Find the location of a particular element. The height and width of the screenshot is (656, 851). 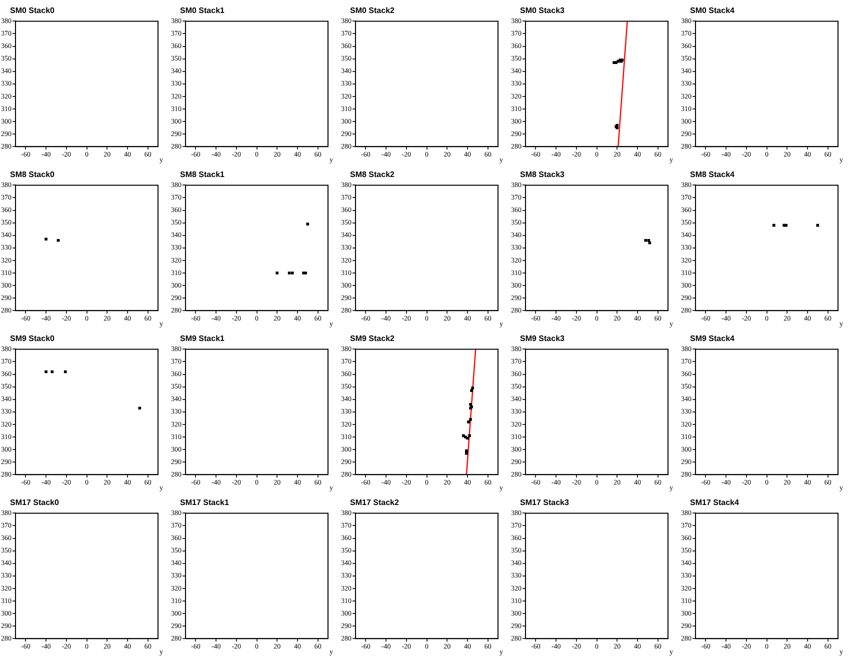

chart-title: SM17 Stack3 is located at coordinates (544, 502).